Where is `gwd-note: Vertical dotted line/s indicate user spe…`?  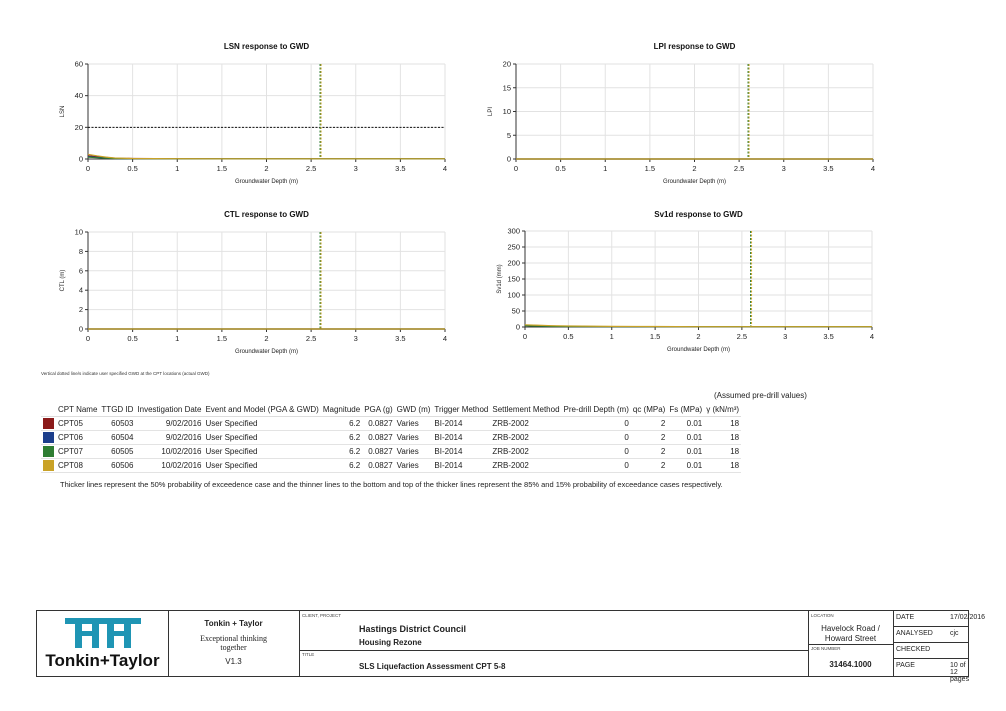 gwd-note: Vertical dotted line/s indicate user spe… is located at coordinates (125, 373).